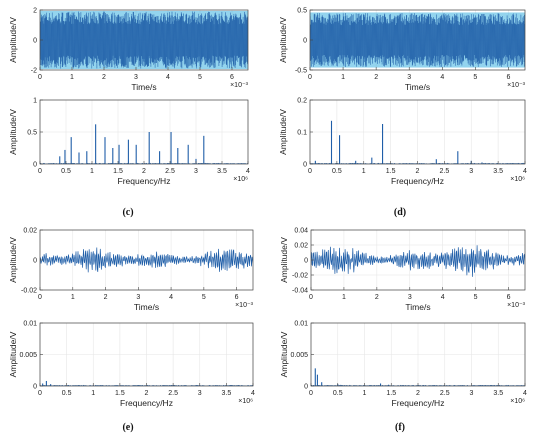  Describe the element at coordinates (30, 231) in the screenshot. I see `e_time-ytick-label-2: 0.02` at that location.